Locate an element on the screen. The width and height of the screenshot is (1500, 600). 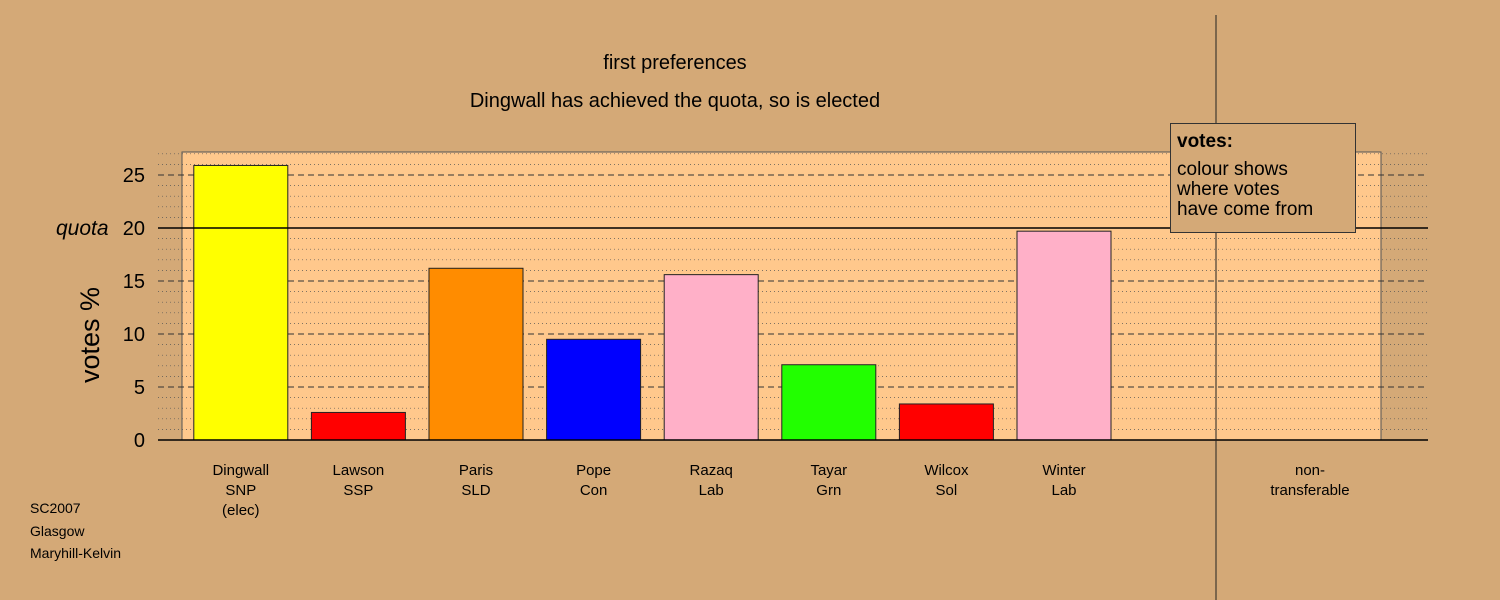
y-tick-label: 15 is located at coordinates (134, 282).